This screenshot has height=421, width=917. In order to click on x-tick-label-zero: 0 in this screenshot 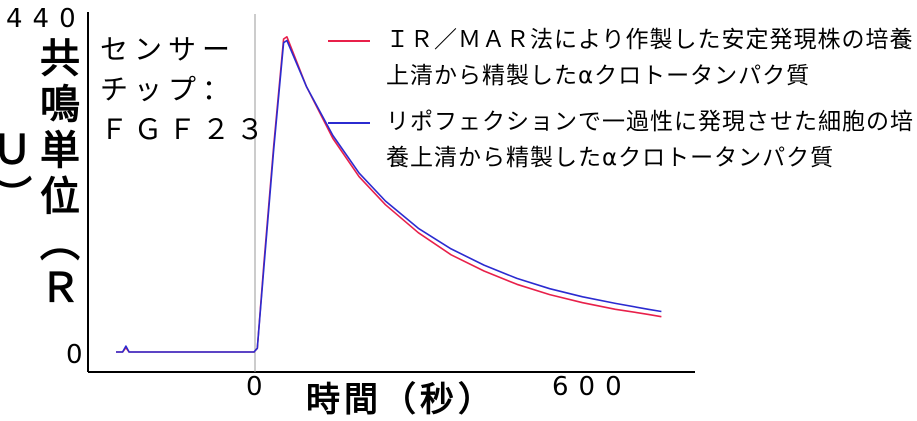, I will do `click(259, 387)`.